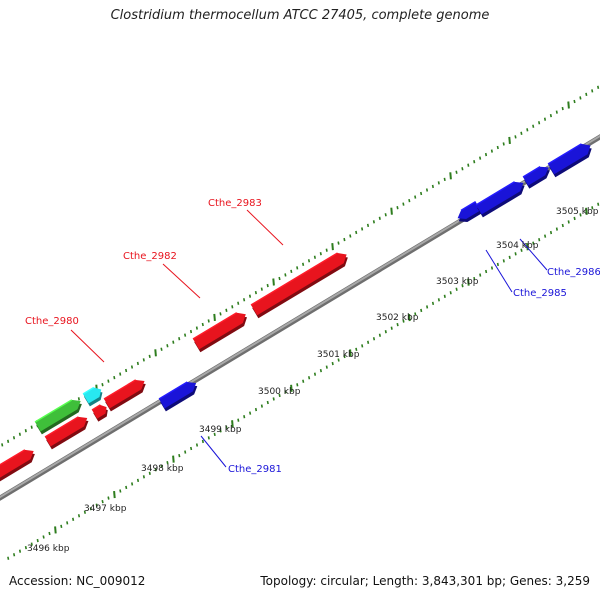 This screenshot has width=600, height=600. What do you see at coordinates (88, 390) in the screenshot?
I see `gene-cyan-edge` at bounding box center [88, 390].